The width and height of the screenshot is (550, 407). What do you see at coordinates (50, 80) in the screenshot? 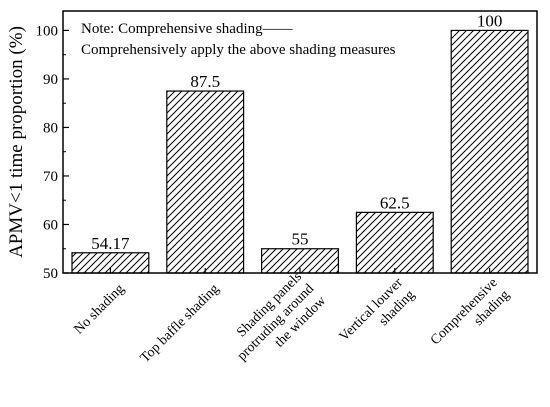
I see `y-tick-label: 90` at bounding box center [50, 80].